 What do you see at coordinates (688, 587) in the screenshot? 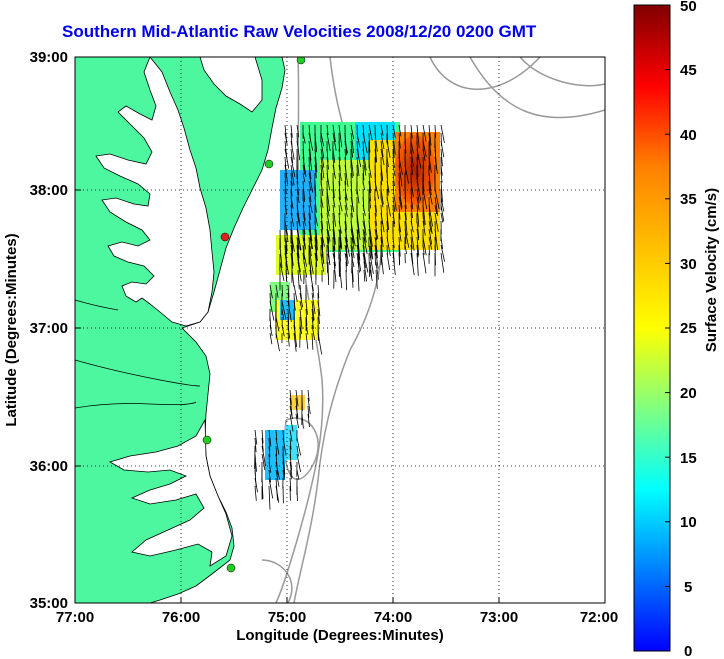
I see `colorbar-tick: 5` at bounding box center [688, 587].